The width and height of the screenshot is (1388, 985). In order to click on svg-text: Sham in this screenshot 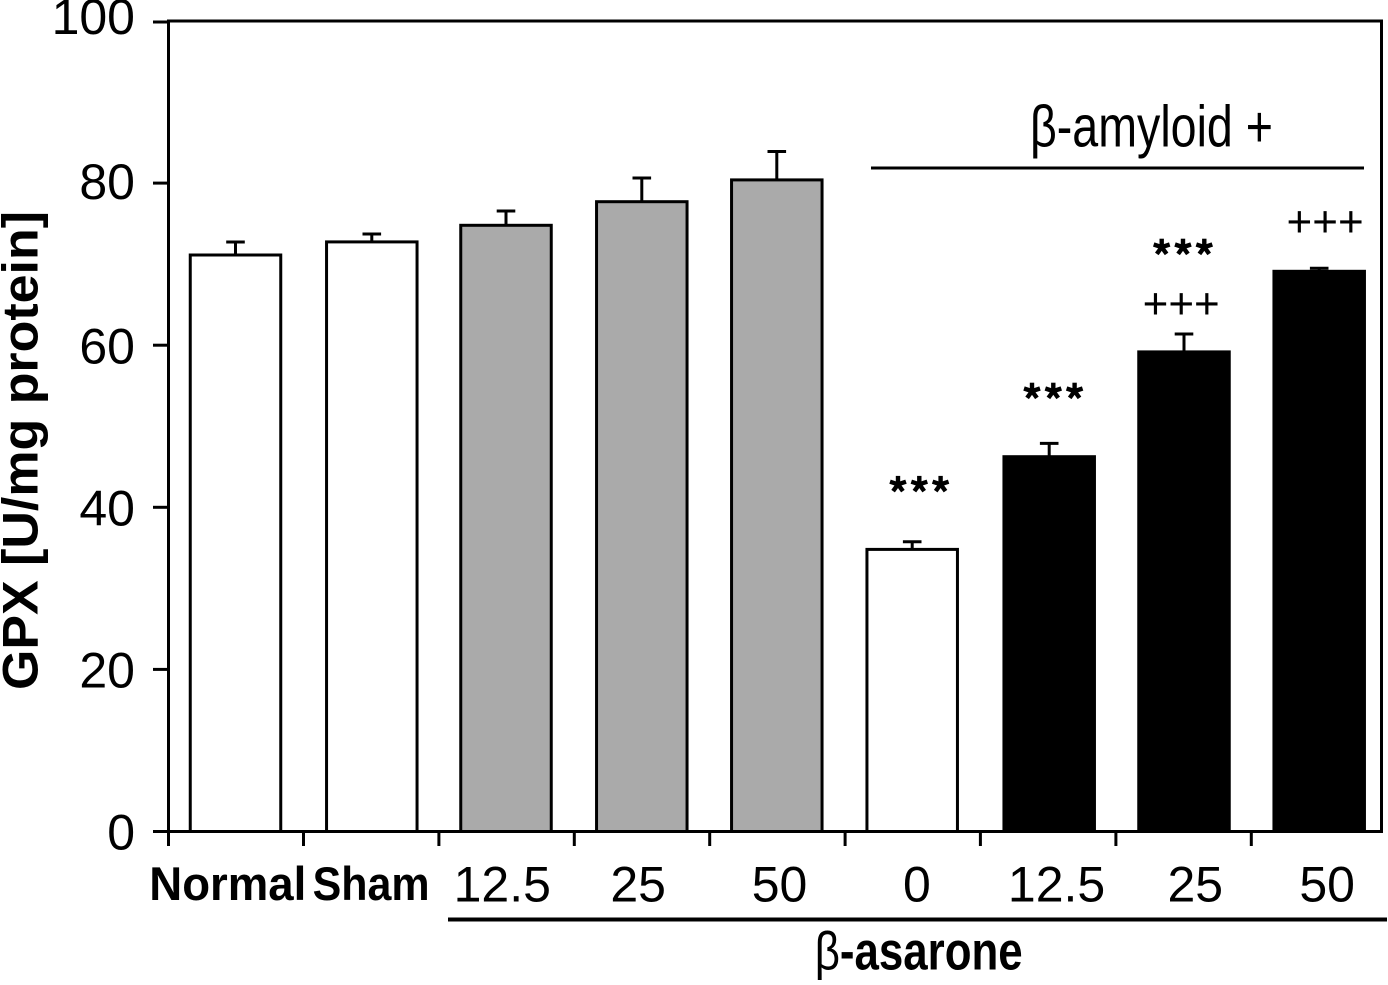, I will do `click(371, 883)`.